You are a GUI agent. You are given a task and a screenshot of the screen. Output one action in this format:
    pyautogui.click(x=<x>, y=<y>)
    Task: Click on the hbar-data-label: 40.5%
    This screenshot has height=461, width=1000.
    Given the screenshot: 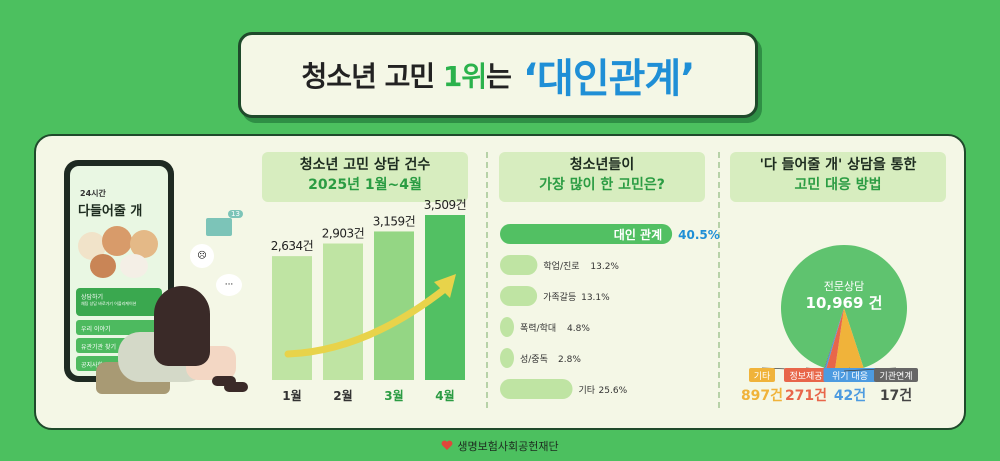 What is the action you would take?
    pyautogui.click(x=699, y=235)
    